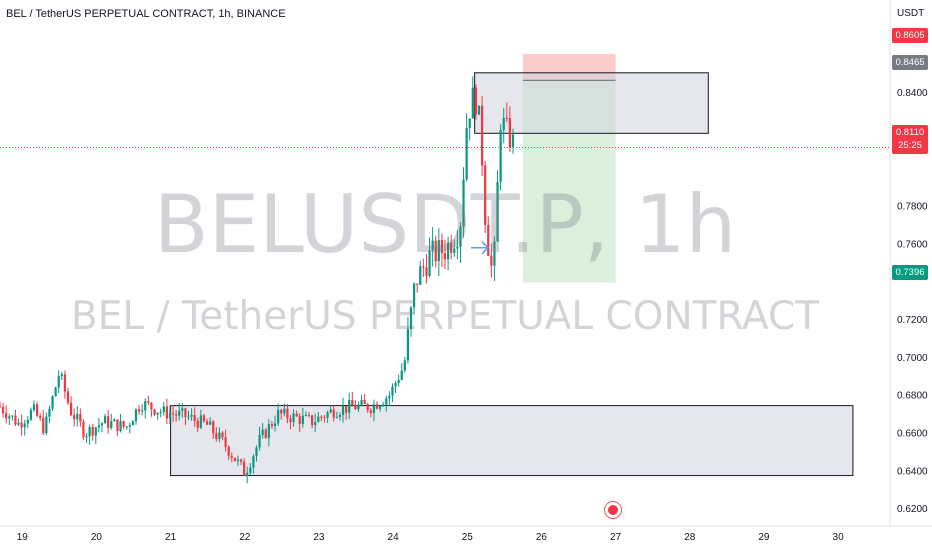 This screenshot has width=932, height=550. I want to click on time-tick-label: 21, so click(171, 537).